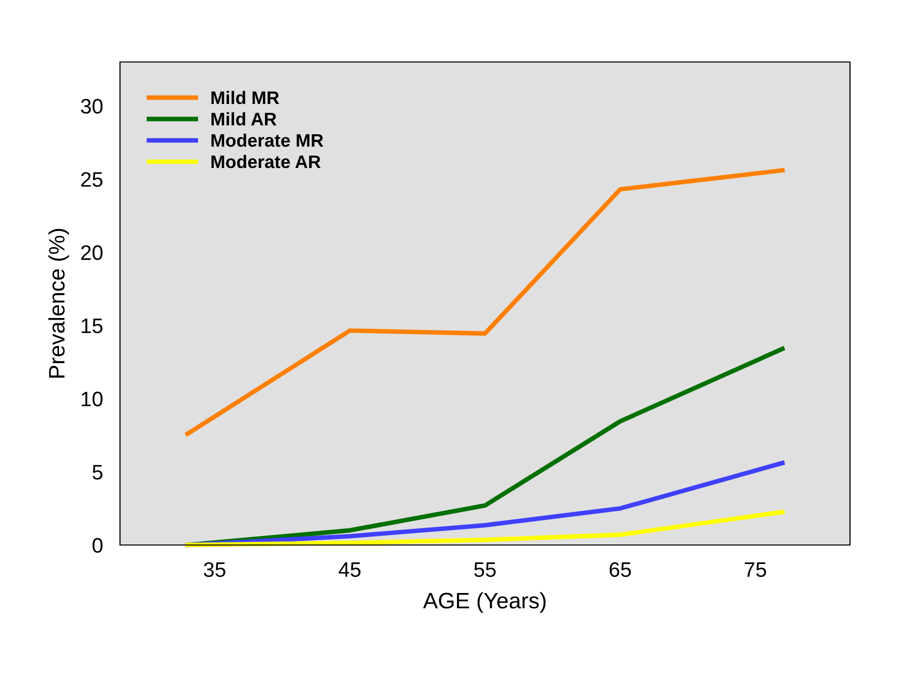 Image resolution: width=901 pixels, height=683 pixels. I want to click on x-tick-label: 55, so click(485, 569).